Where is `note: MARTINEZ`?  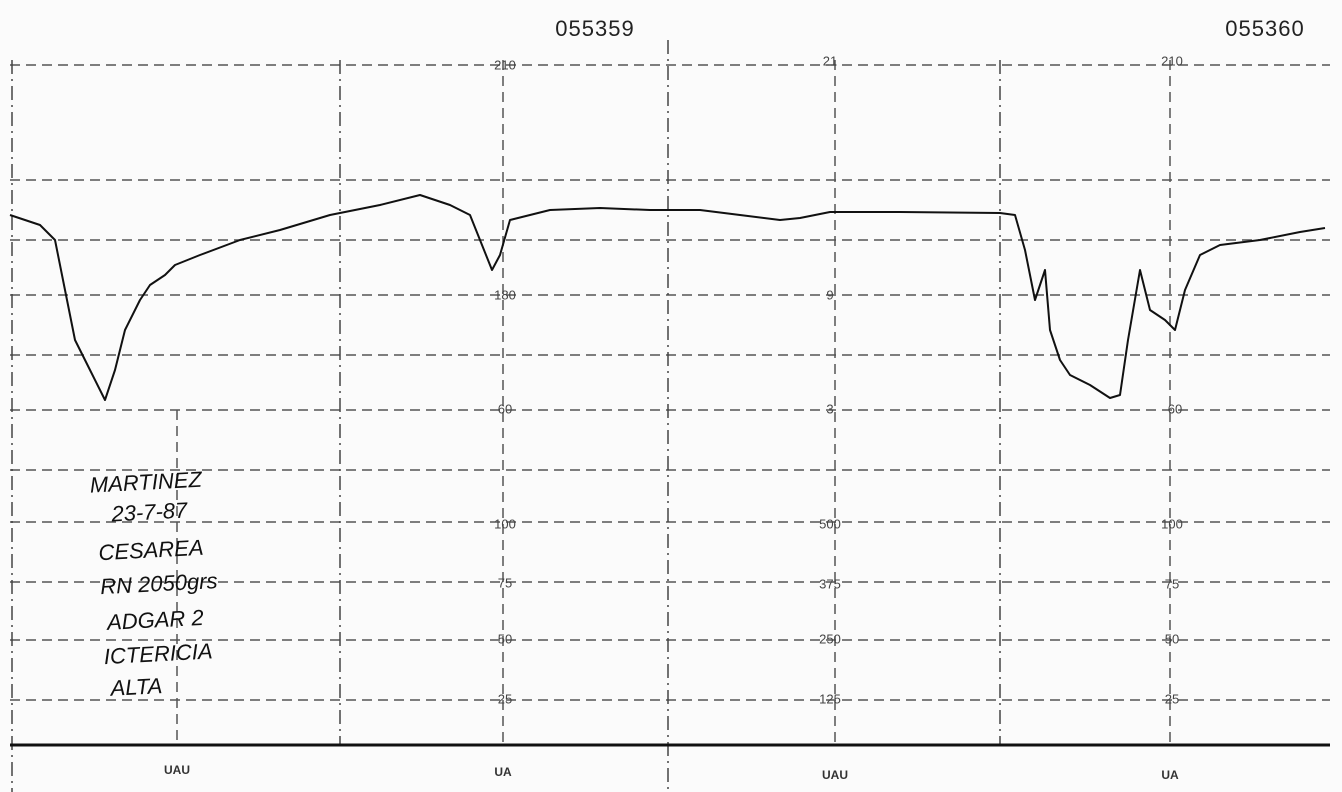 note: MARTINEZ is located at coordinates (146, 482).